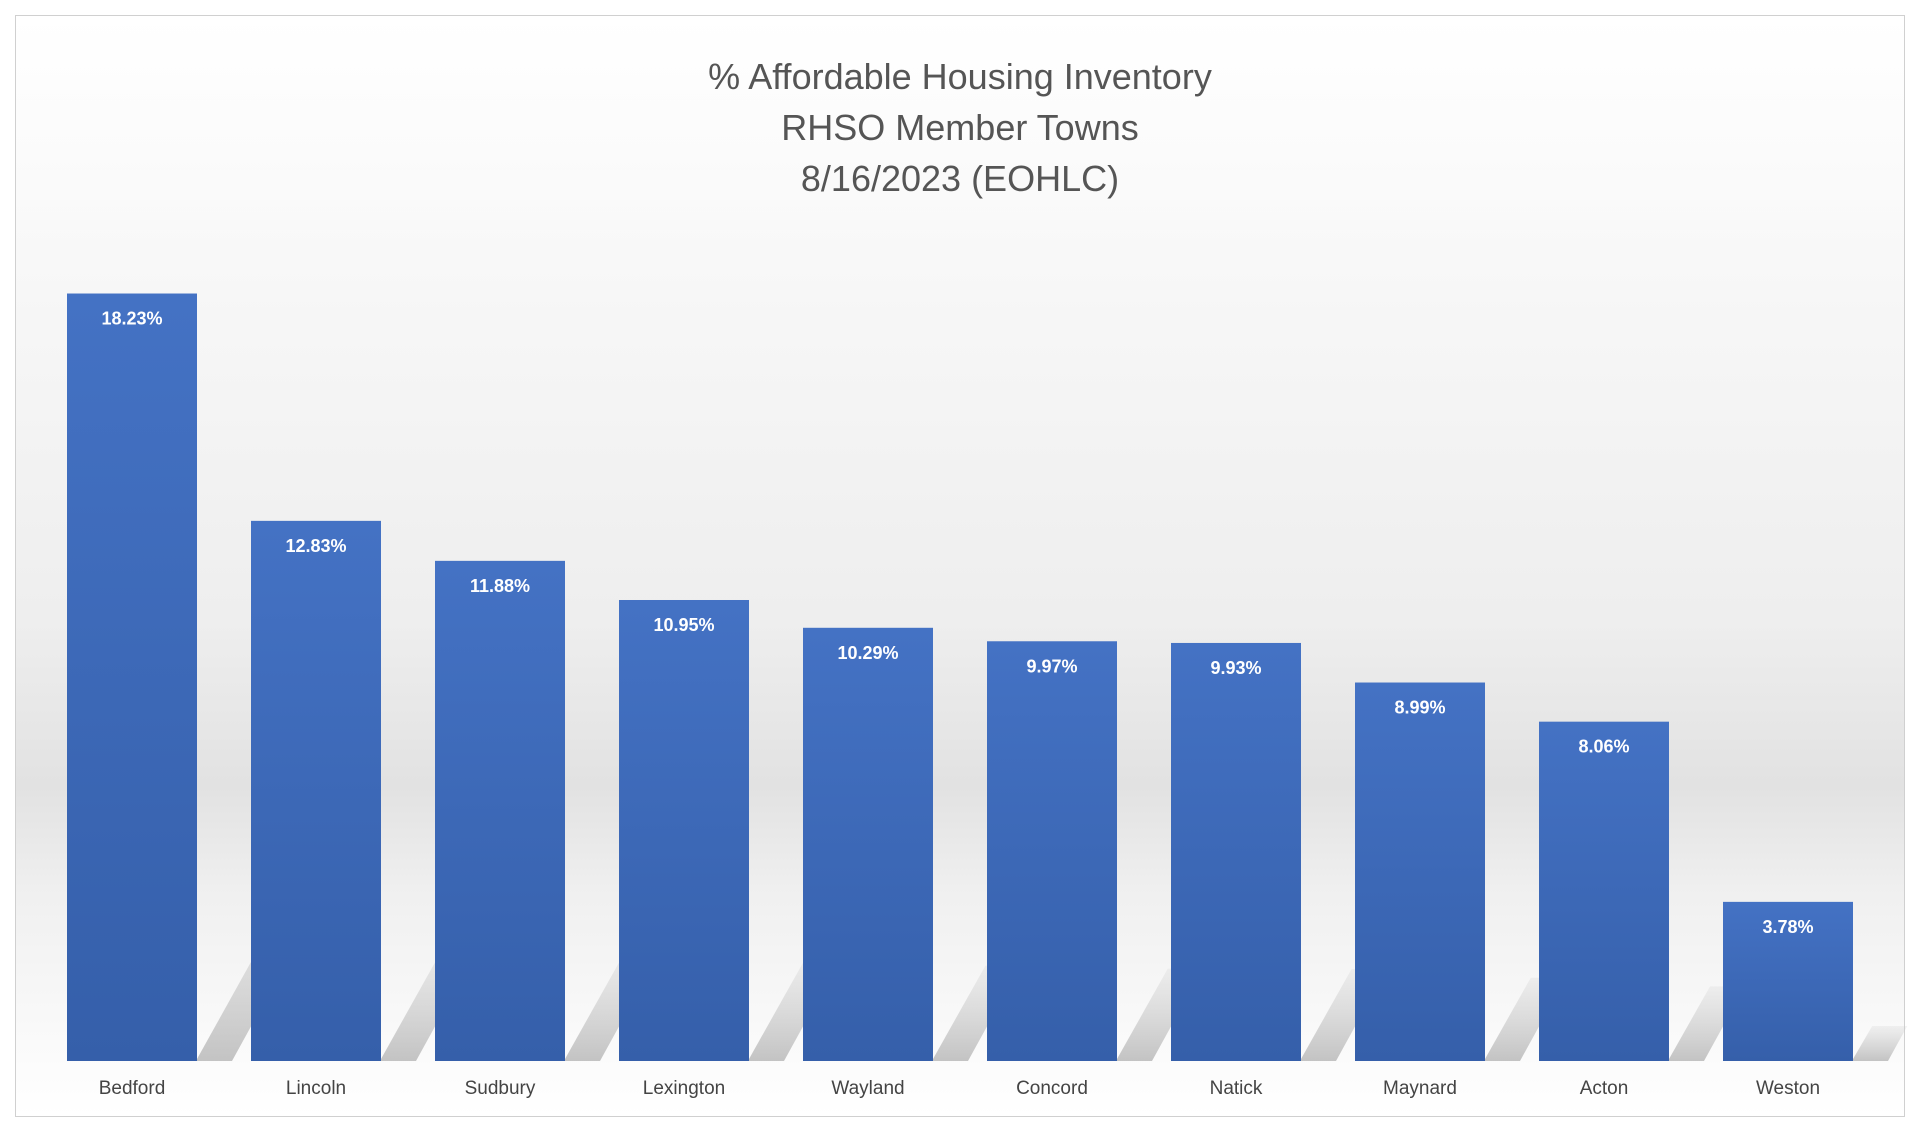  I want to click on chart-title-line-1: % Affordable Housing Inventory, so click(960, 76).